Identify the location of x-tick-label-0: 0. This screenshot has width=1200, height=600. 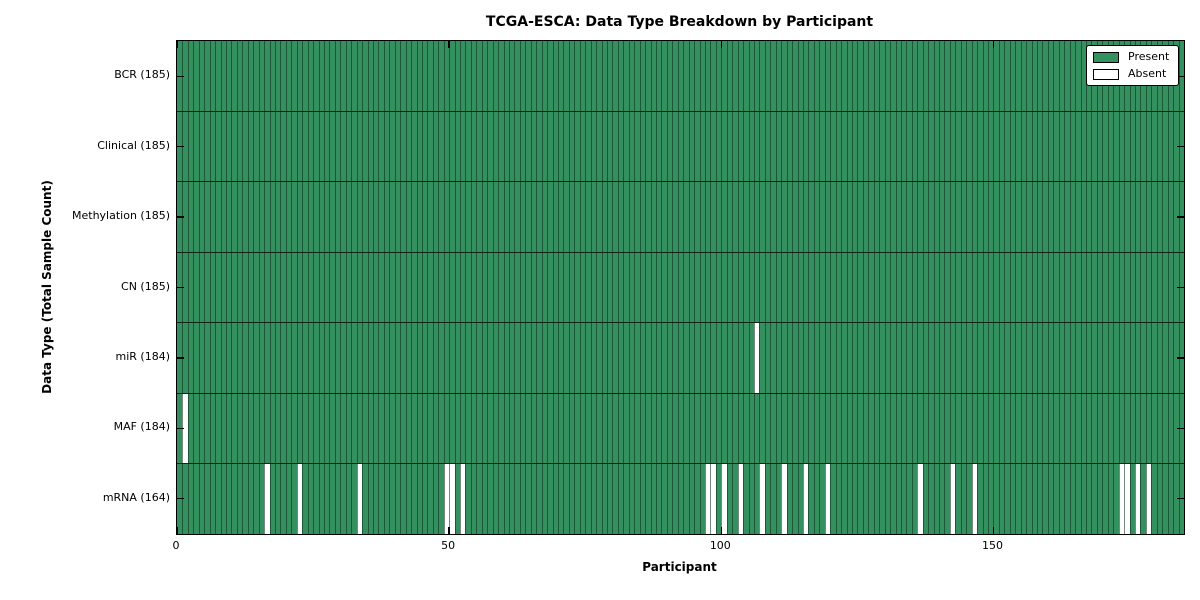
(176, 545).